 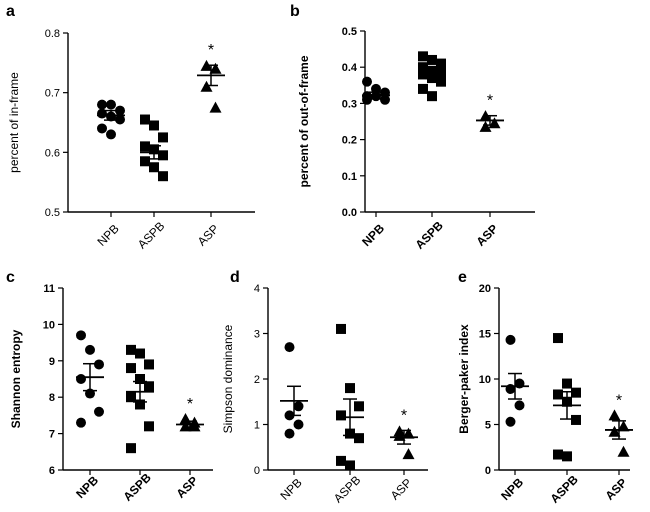 I want to click on y-tick-label: 0.0, so click(x=349, y=213).